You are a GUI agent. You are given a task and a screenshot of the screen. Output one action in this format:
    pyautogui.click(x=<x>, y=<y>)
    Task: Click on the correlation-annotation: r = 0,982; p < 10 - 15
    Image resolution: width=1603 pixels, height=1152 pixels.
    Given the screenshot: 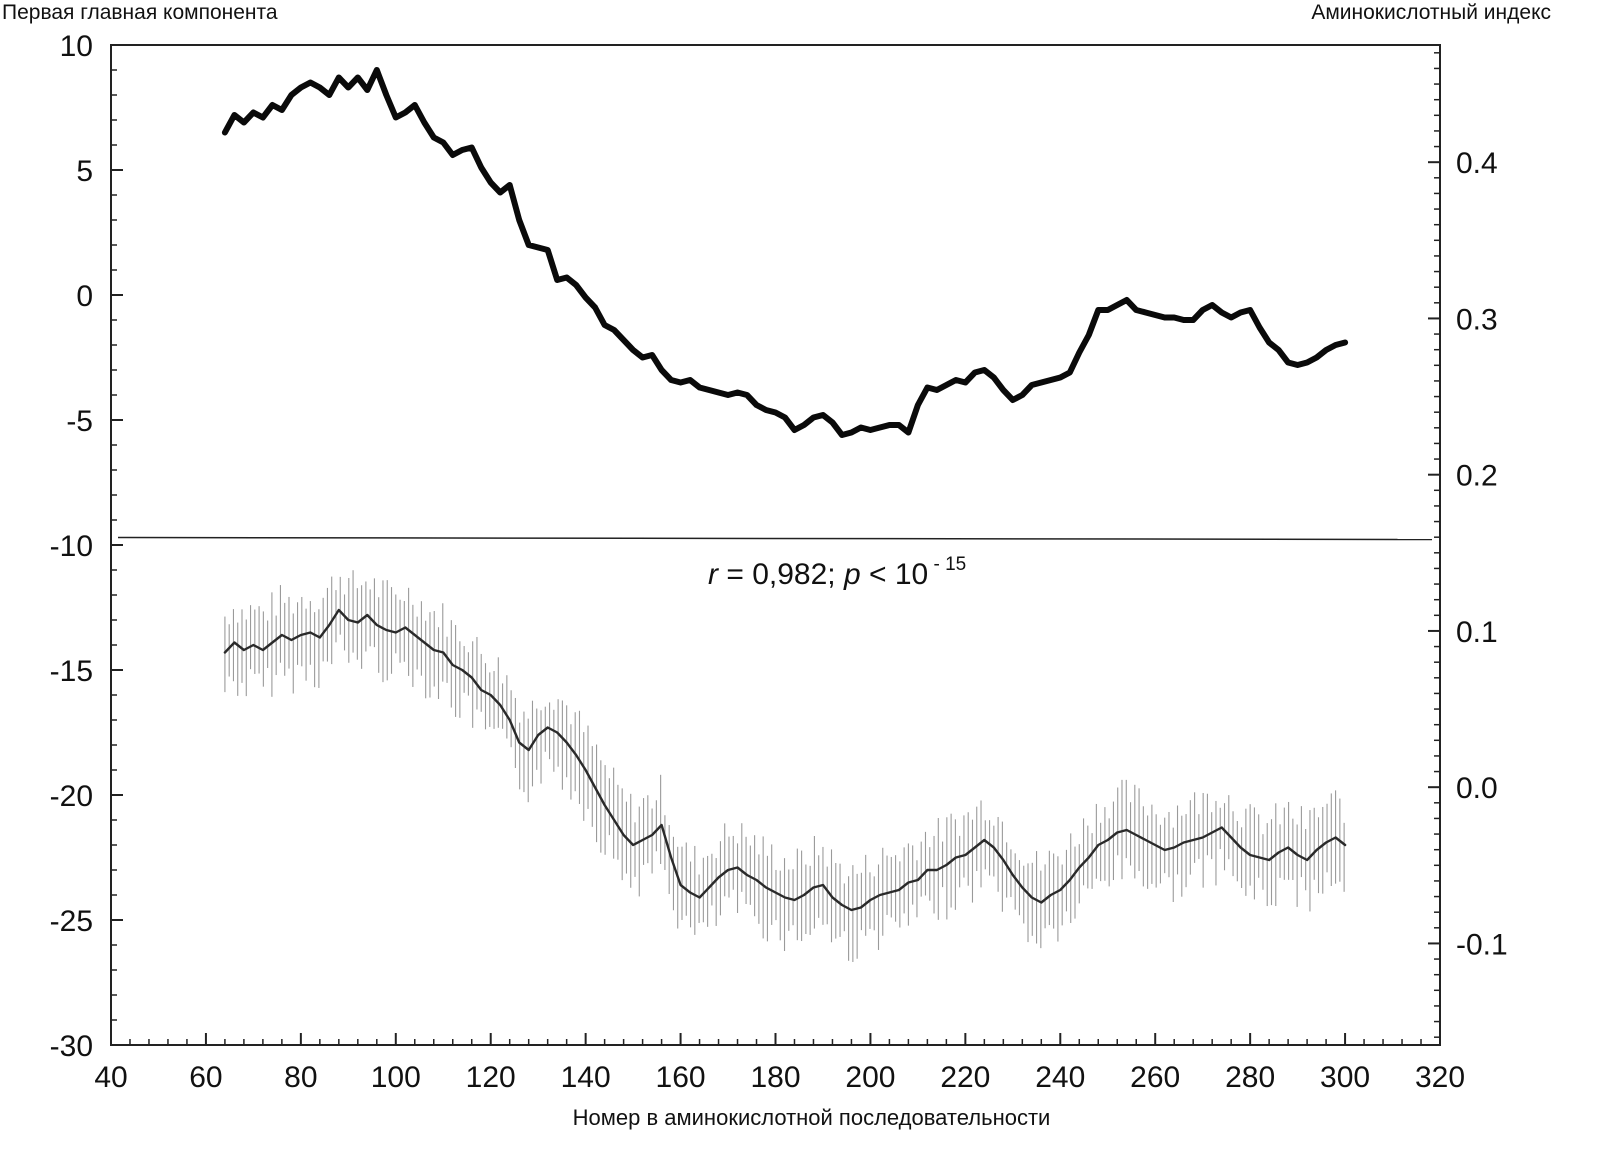 What is the action you would take?
    pyautogui.click(x=837, y=572)
    